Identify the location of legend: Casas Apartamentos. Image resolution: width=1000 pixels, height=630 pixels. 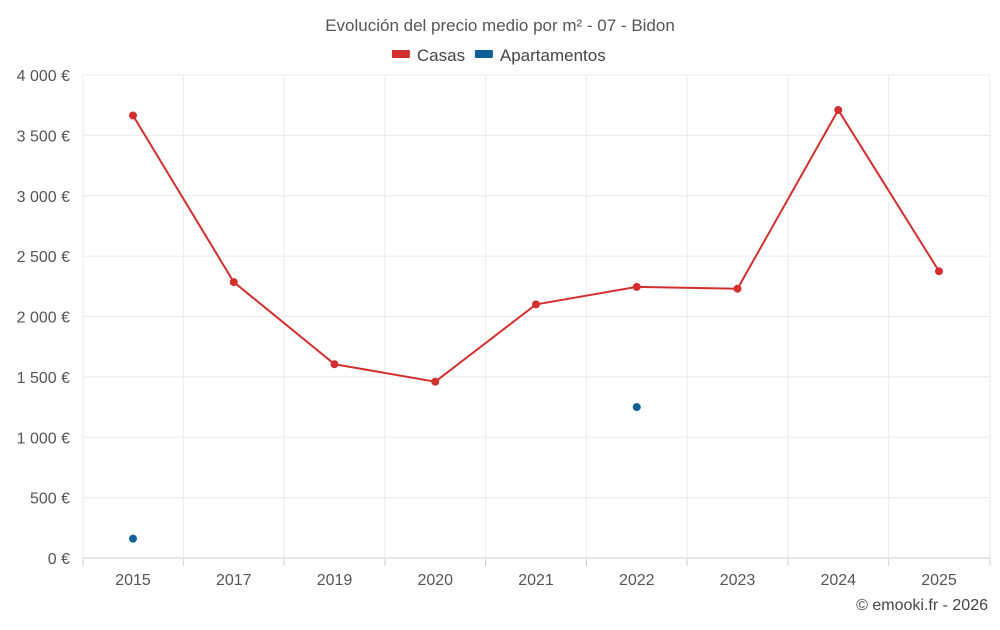
(498, 55).